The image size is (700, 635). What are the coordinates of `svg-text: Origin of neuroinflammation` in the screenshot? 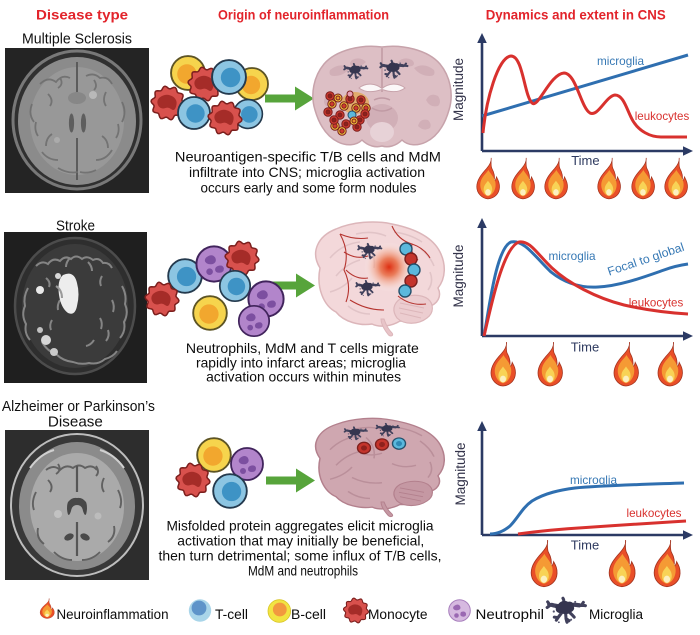 It's located at (303, 15).